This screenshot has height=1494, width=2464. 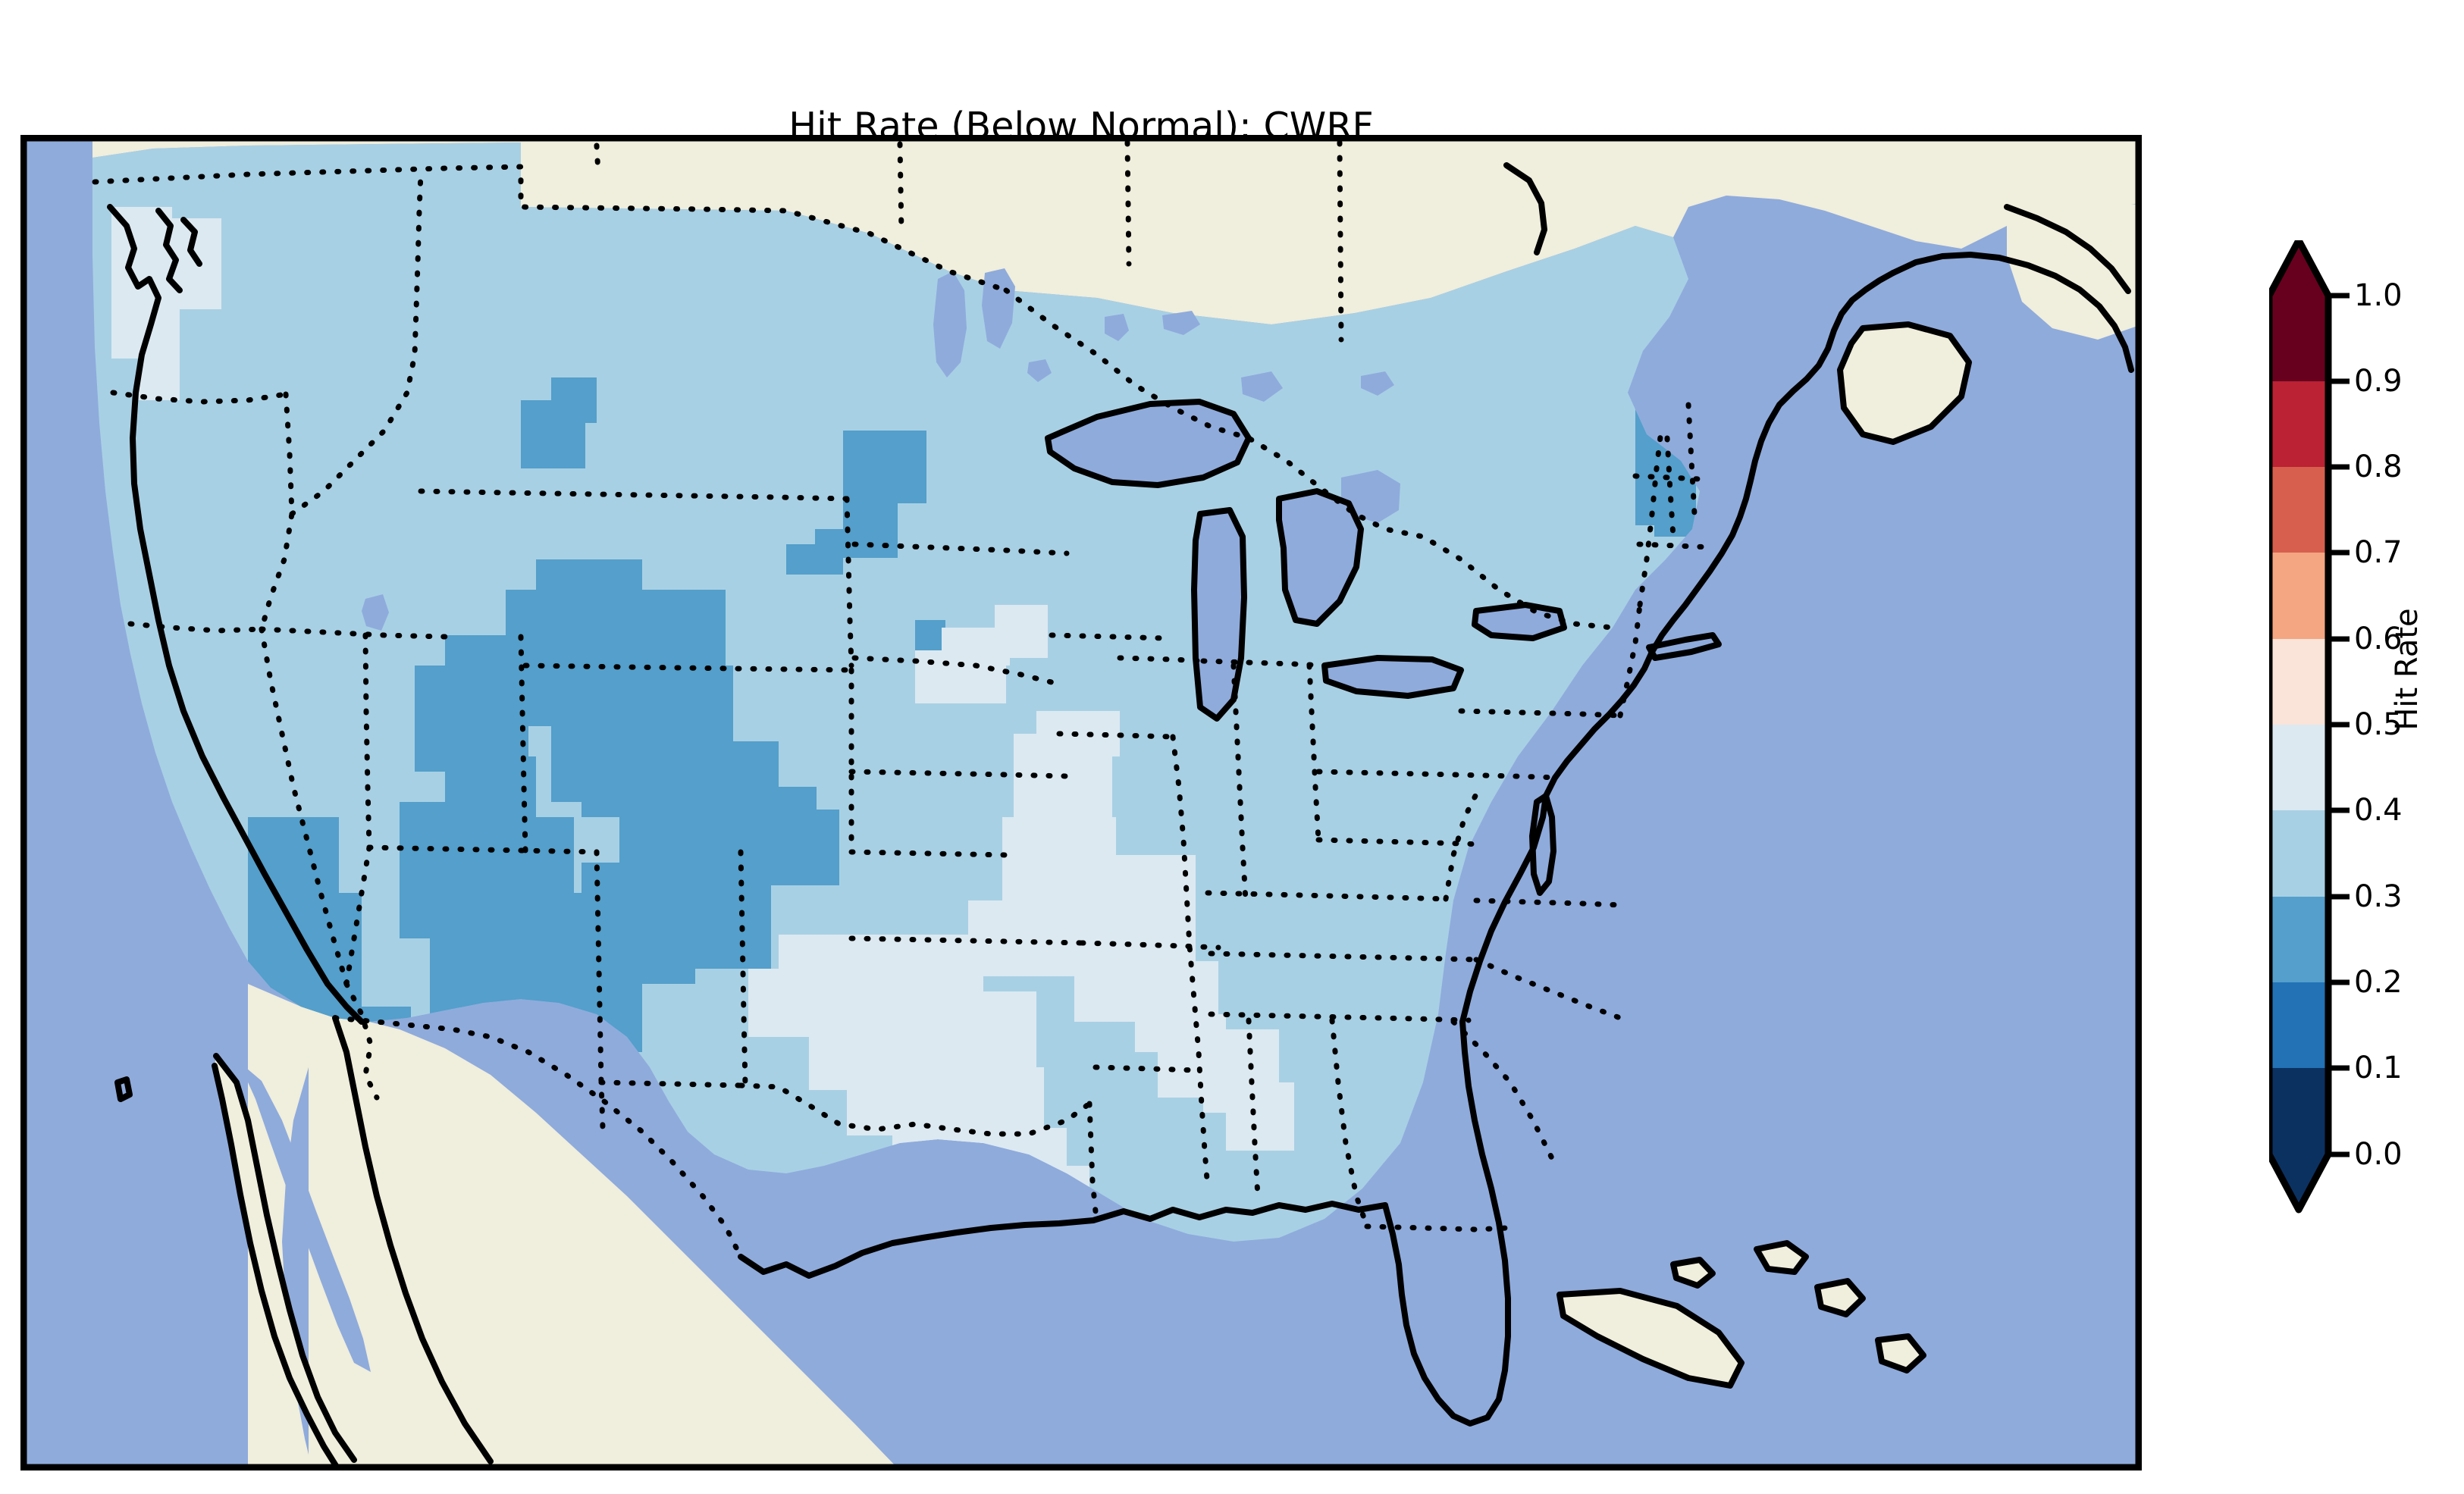 What do you see at coordinates (1651, 1338) in the screenshot?
I see `cuba` at bounding box center [1651, 1338].